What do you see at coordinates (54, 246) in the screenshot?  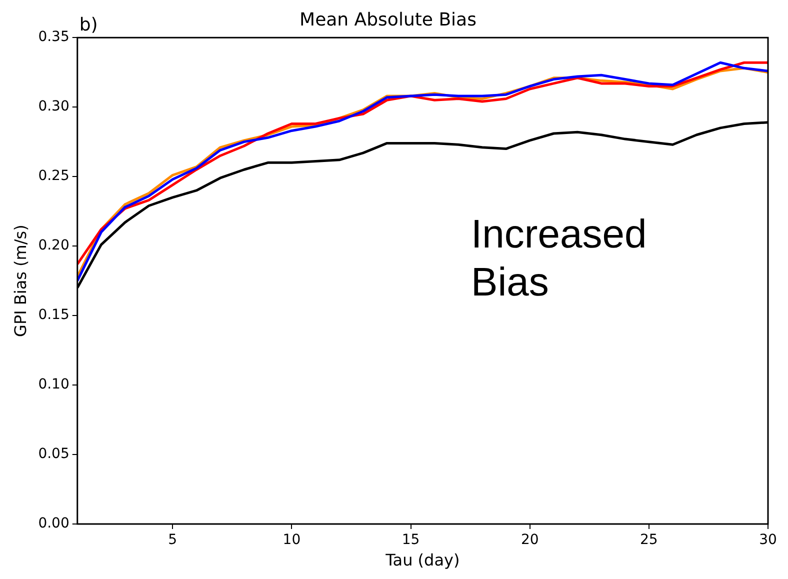 I see `y-tick-label: 0.20` at bounding box center [54, 246].